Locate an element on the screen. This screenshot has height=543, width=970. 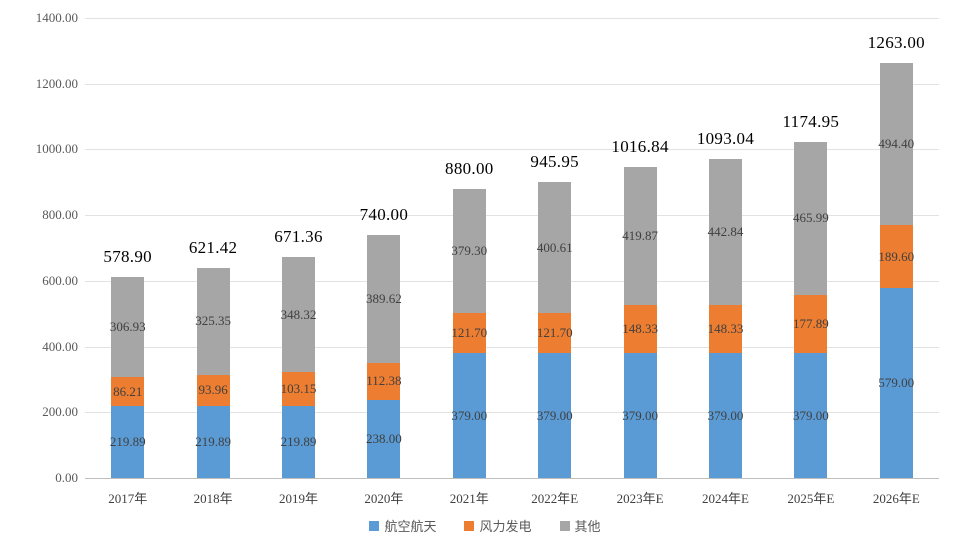
total-value-label: 740.00 is located at coordinates (384, 214).